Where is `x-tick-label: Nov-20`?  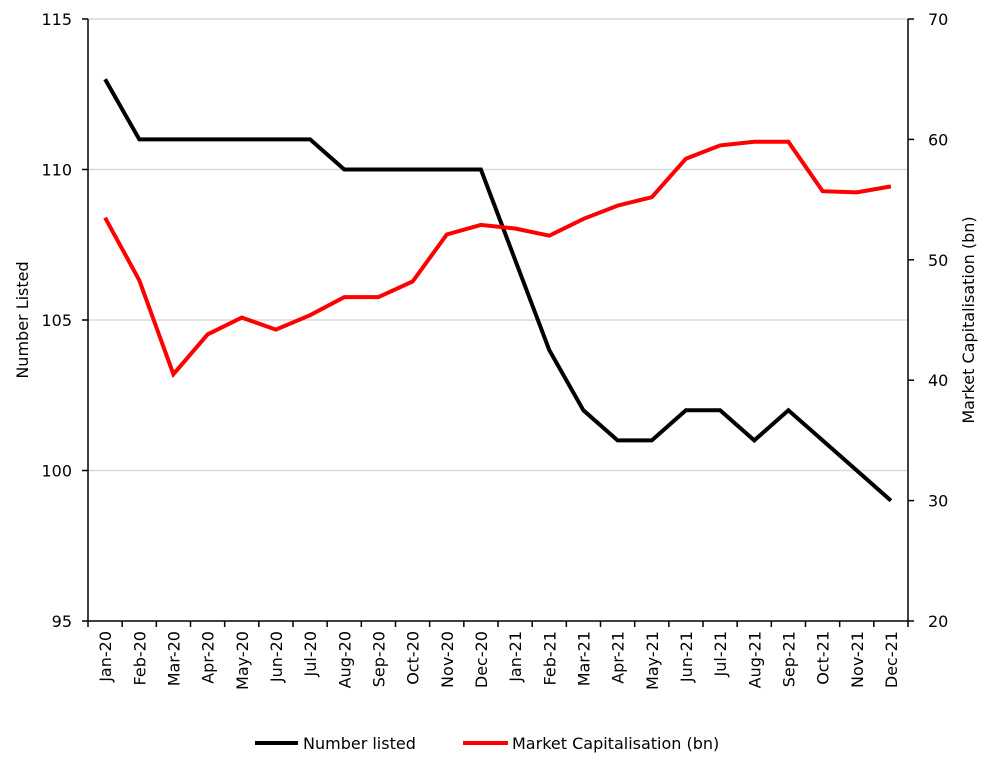 x-tick-label: Nov-20 is located at coordinates (447, 659).